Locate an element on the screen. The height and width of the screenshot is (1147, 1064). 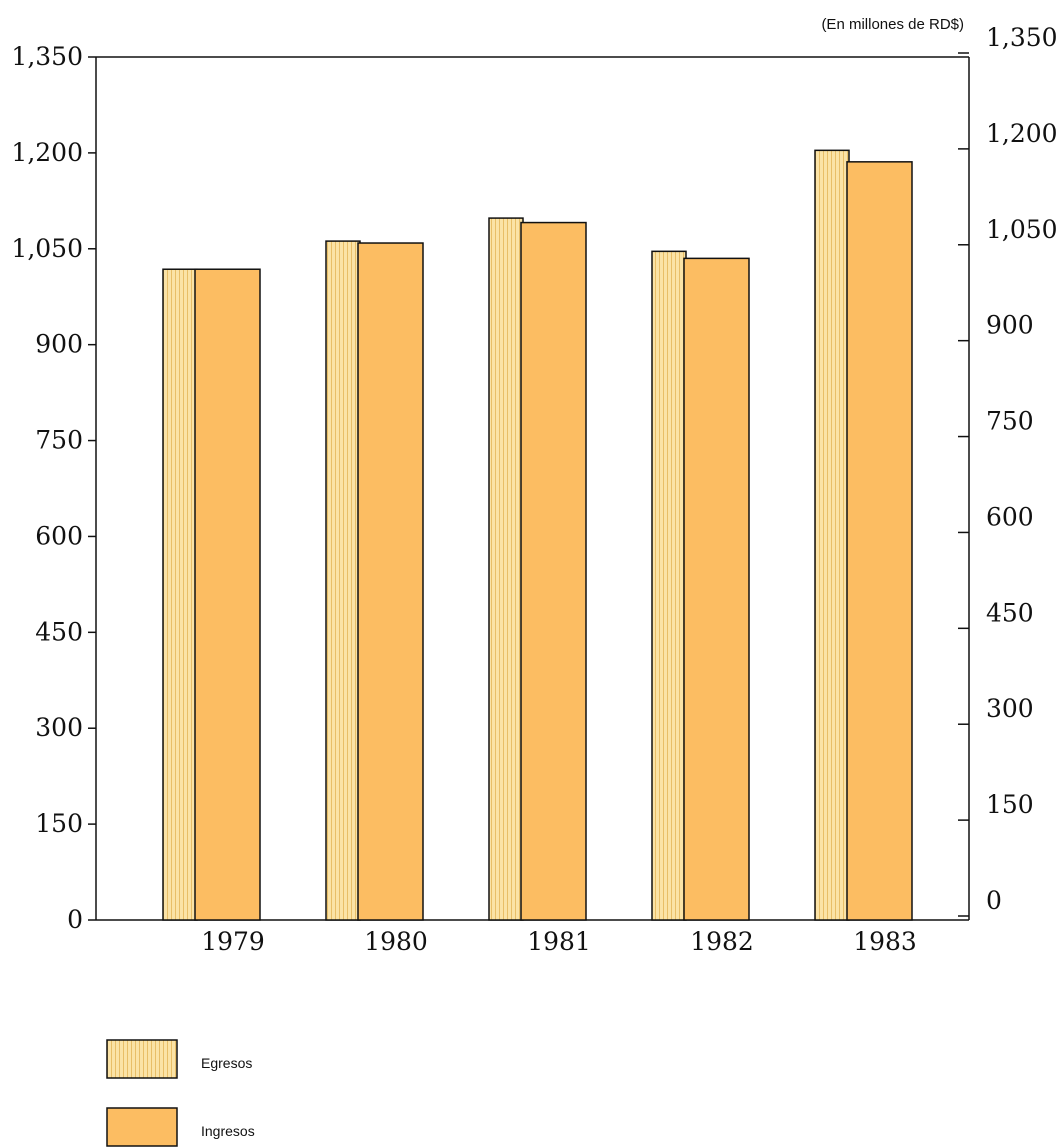
right-tick-label: 0 is located at coordinates (994, 900).